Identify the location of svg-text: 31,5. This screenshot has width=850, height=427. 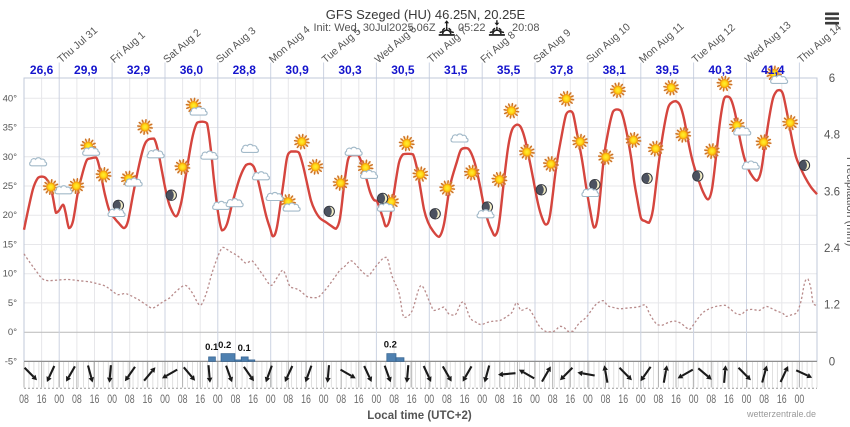
(456, 70).